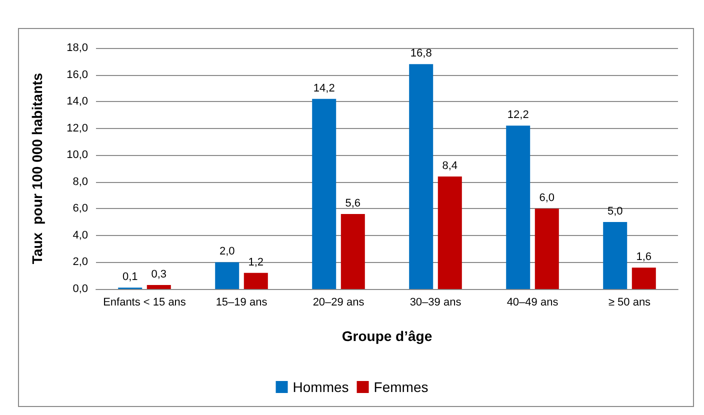 Image resolution: width=704 pixels, height=415 pixels. What do you see at coordinates (320, 387) in the screenshot?
I see `legend-label: Hommes` at bounding box center [320, 387].